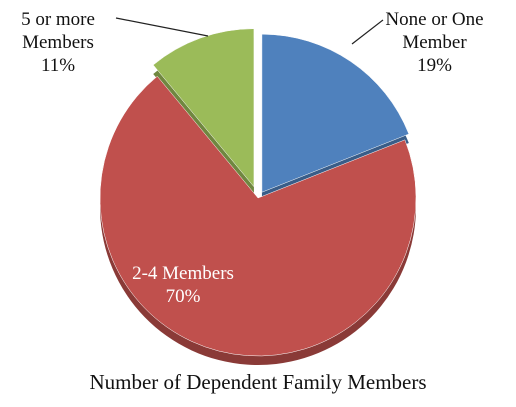 Image resolution: width=516 pixels, height=407 pixels. I want to click on slice-category: 2-4 Members, so click(183, 273).